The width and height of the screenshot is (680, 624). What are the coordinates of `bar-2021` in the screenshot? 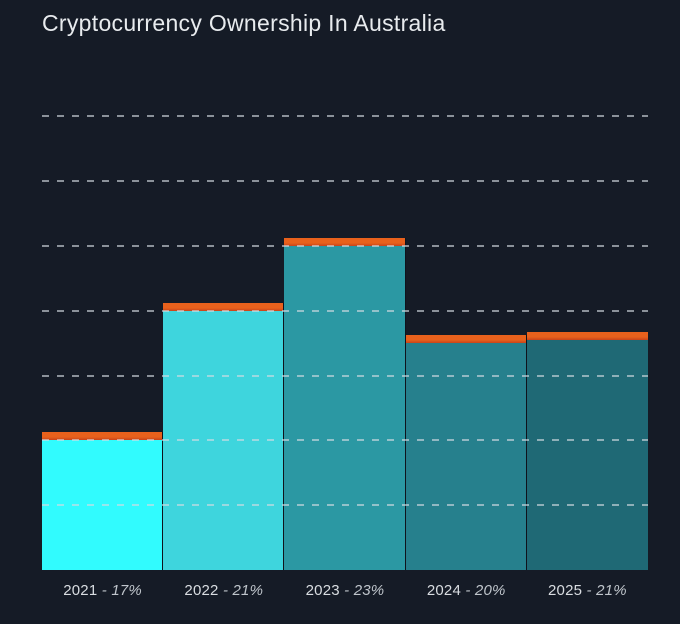 It's located at (103, 501).